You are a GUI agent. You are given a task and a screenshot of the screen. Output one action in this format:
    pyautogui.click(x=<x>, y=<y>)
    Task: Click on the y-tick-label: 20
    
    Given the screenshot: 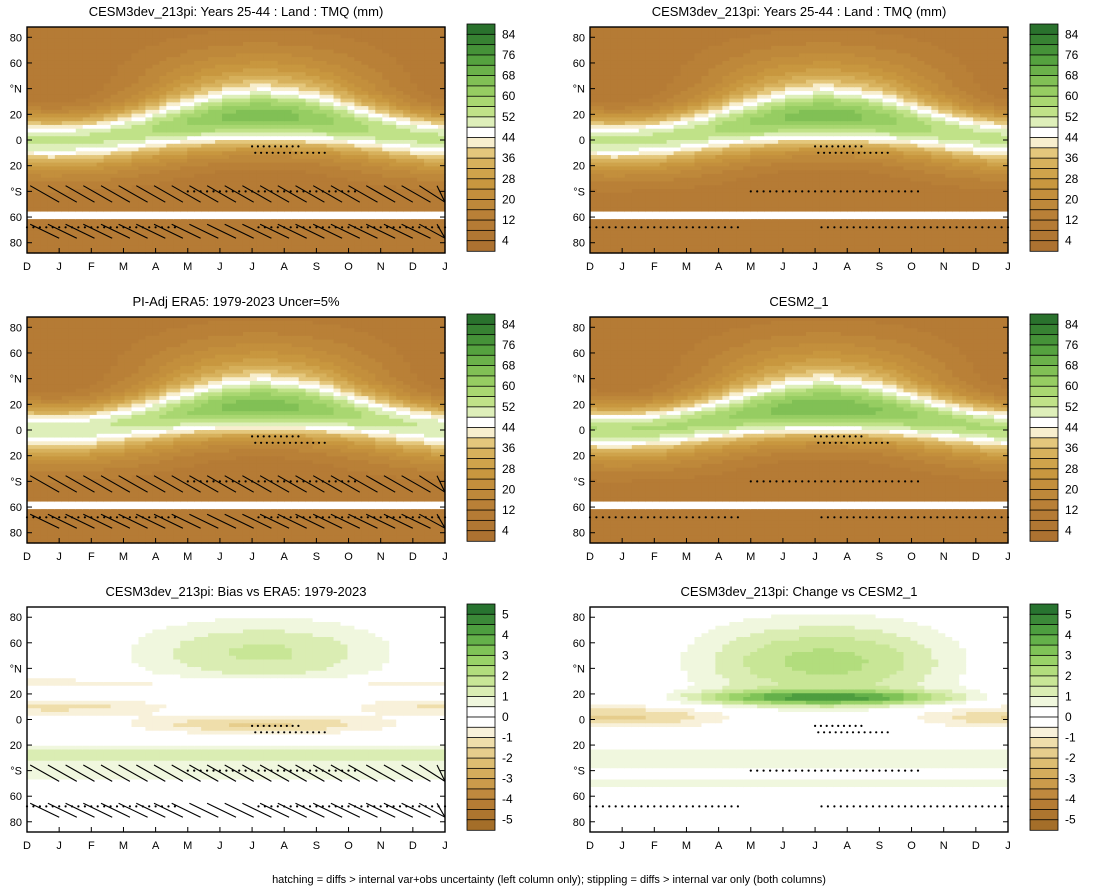 What is the action you would take?
    pyautogui.click(x=16, y=167)
    